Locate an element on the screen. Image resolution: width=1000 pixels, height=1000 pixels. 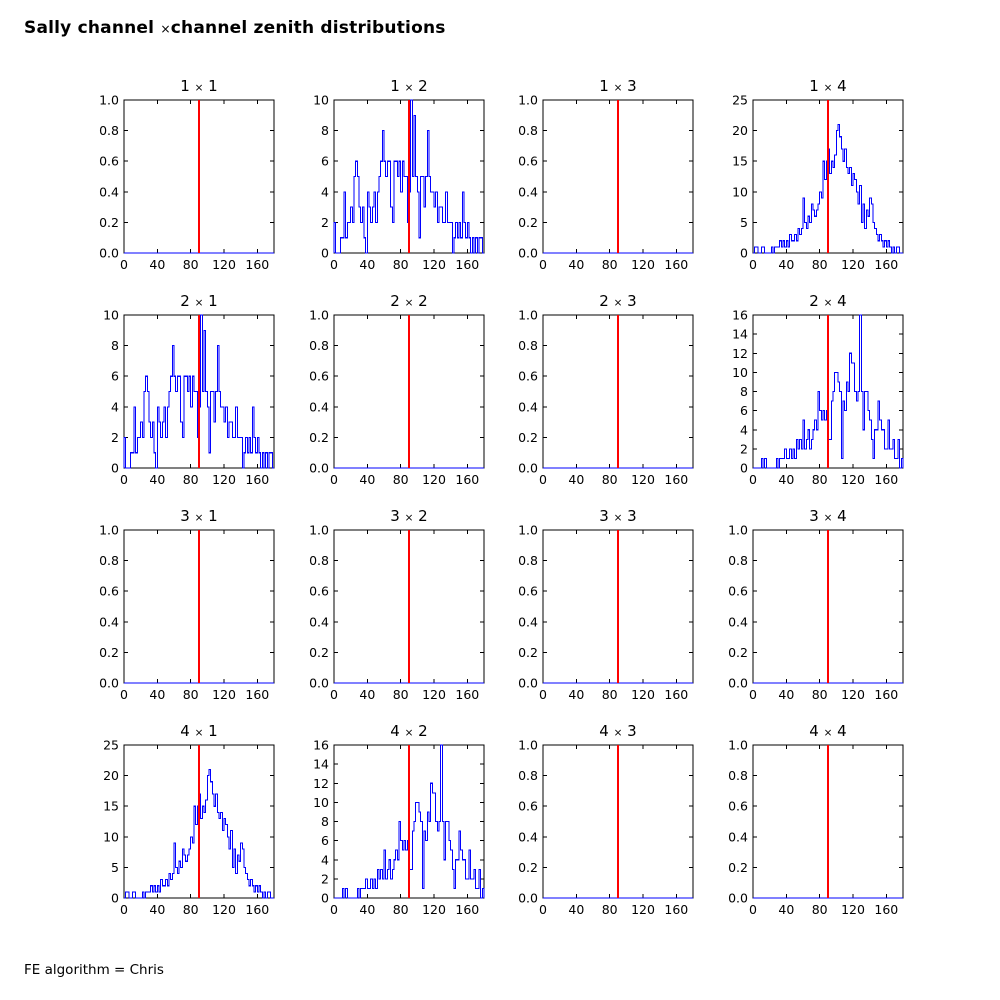
y-tick-label: 14 is located at coordinates (321, 764).